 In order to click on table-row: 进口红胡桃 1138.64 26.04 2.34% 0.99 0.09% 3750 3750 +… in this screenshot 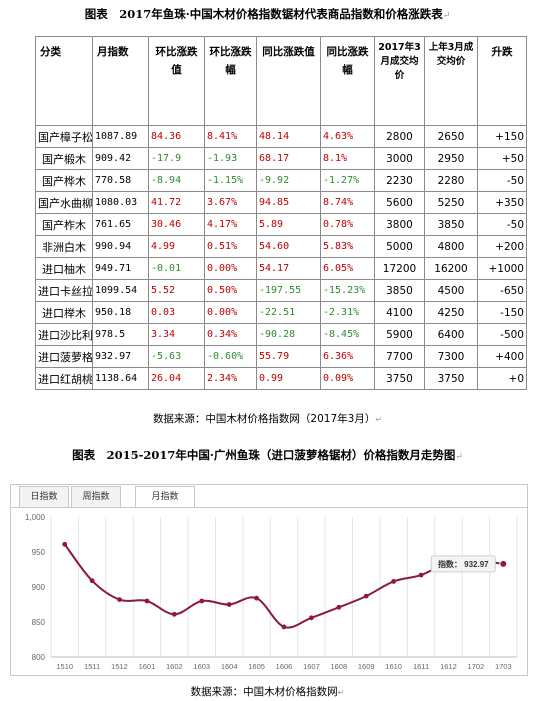, I will do `click(281, 378)`.